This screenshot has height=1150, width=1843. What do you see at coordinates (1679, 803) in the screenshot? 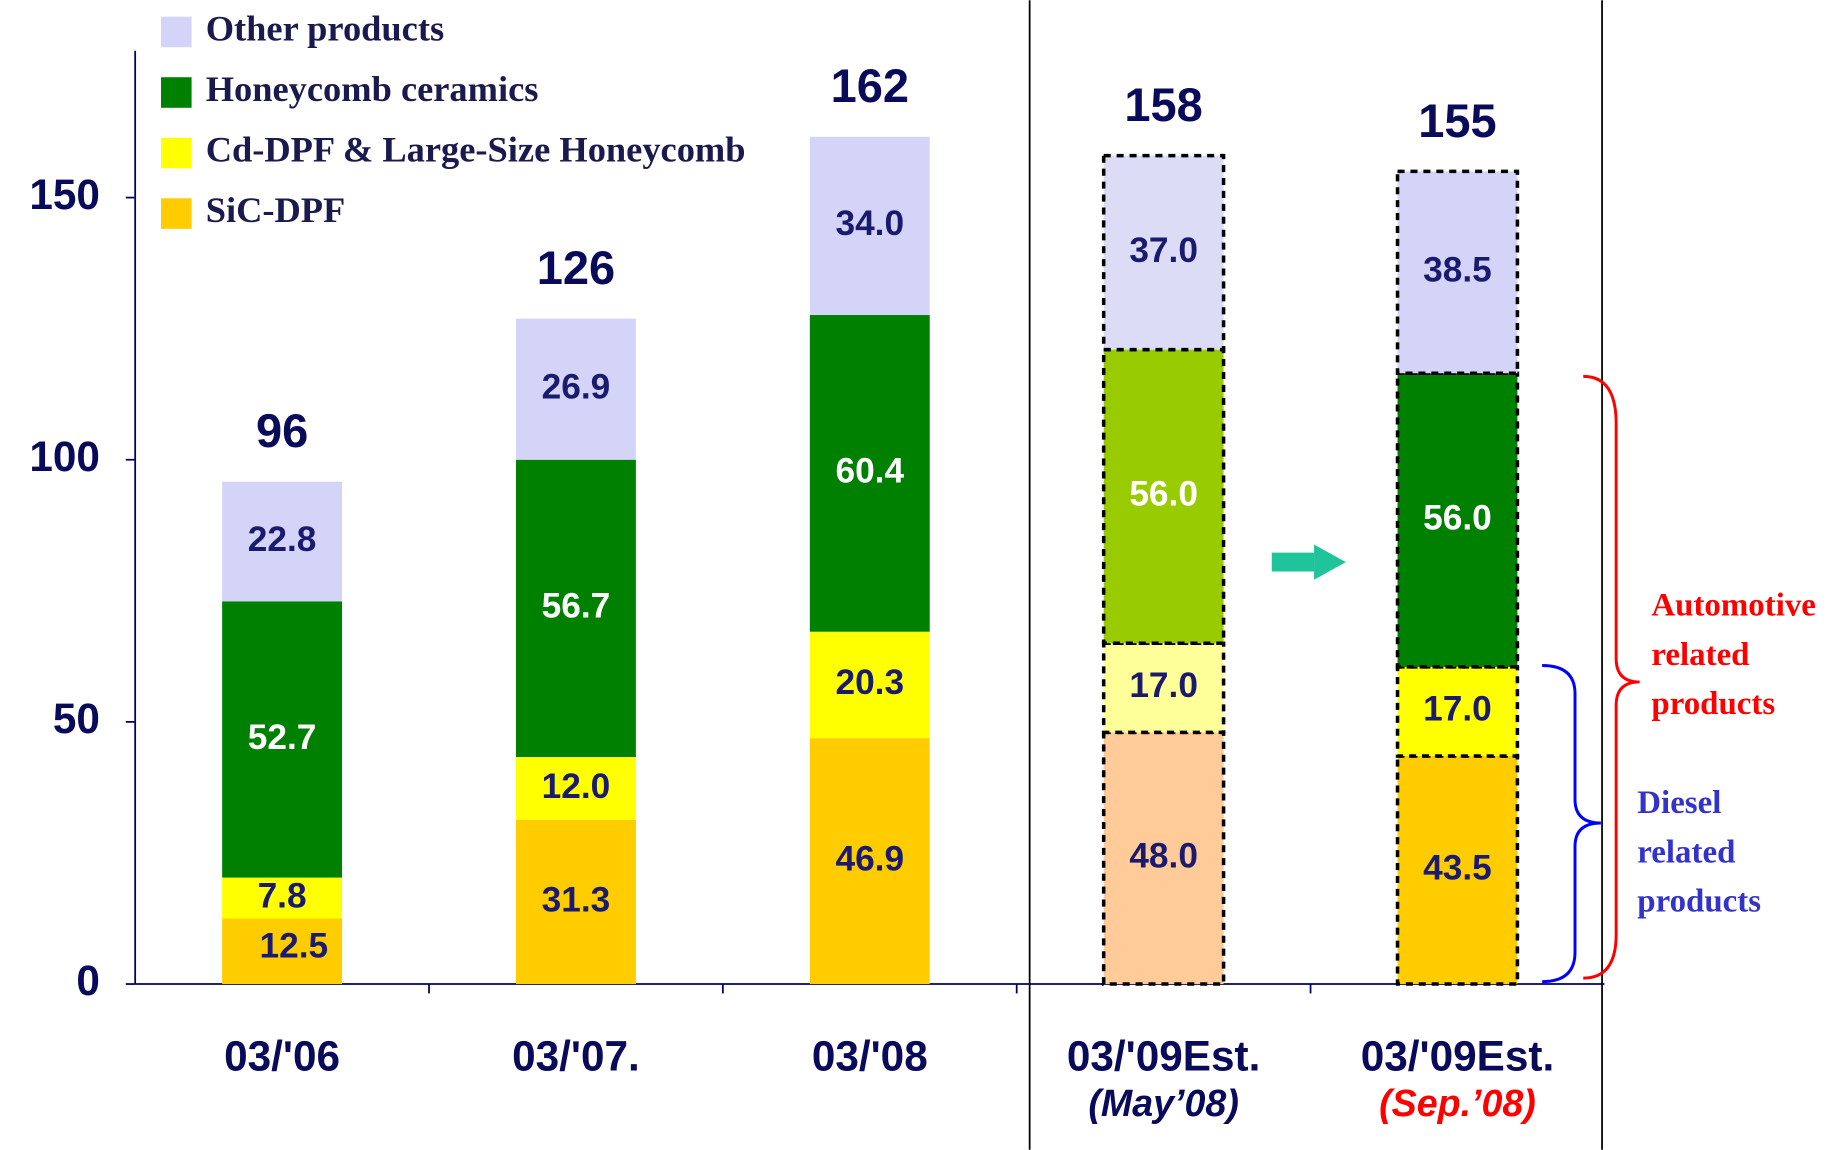
I see `annotation: Diesel` at bounding box center [1679, 803].